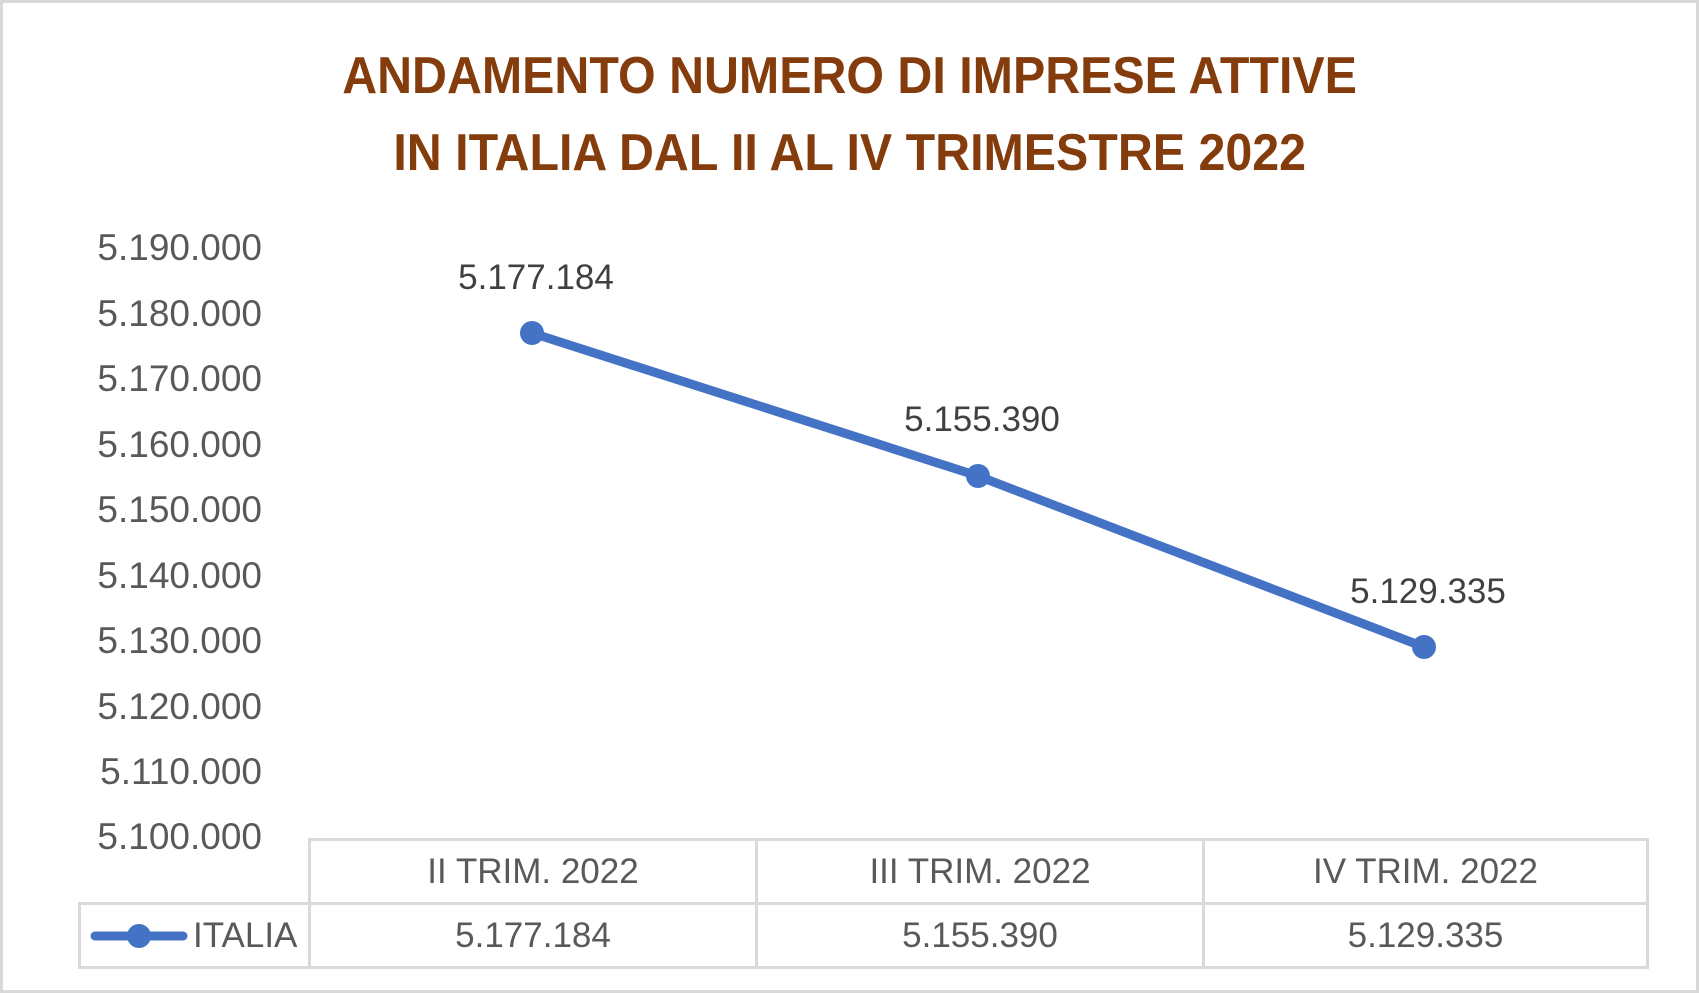 The image size is (1699, 993). Describe the element at coordinates (1425, 935) in the screenshot. I see `table-value-cell: 5.129.335` at that location.